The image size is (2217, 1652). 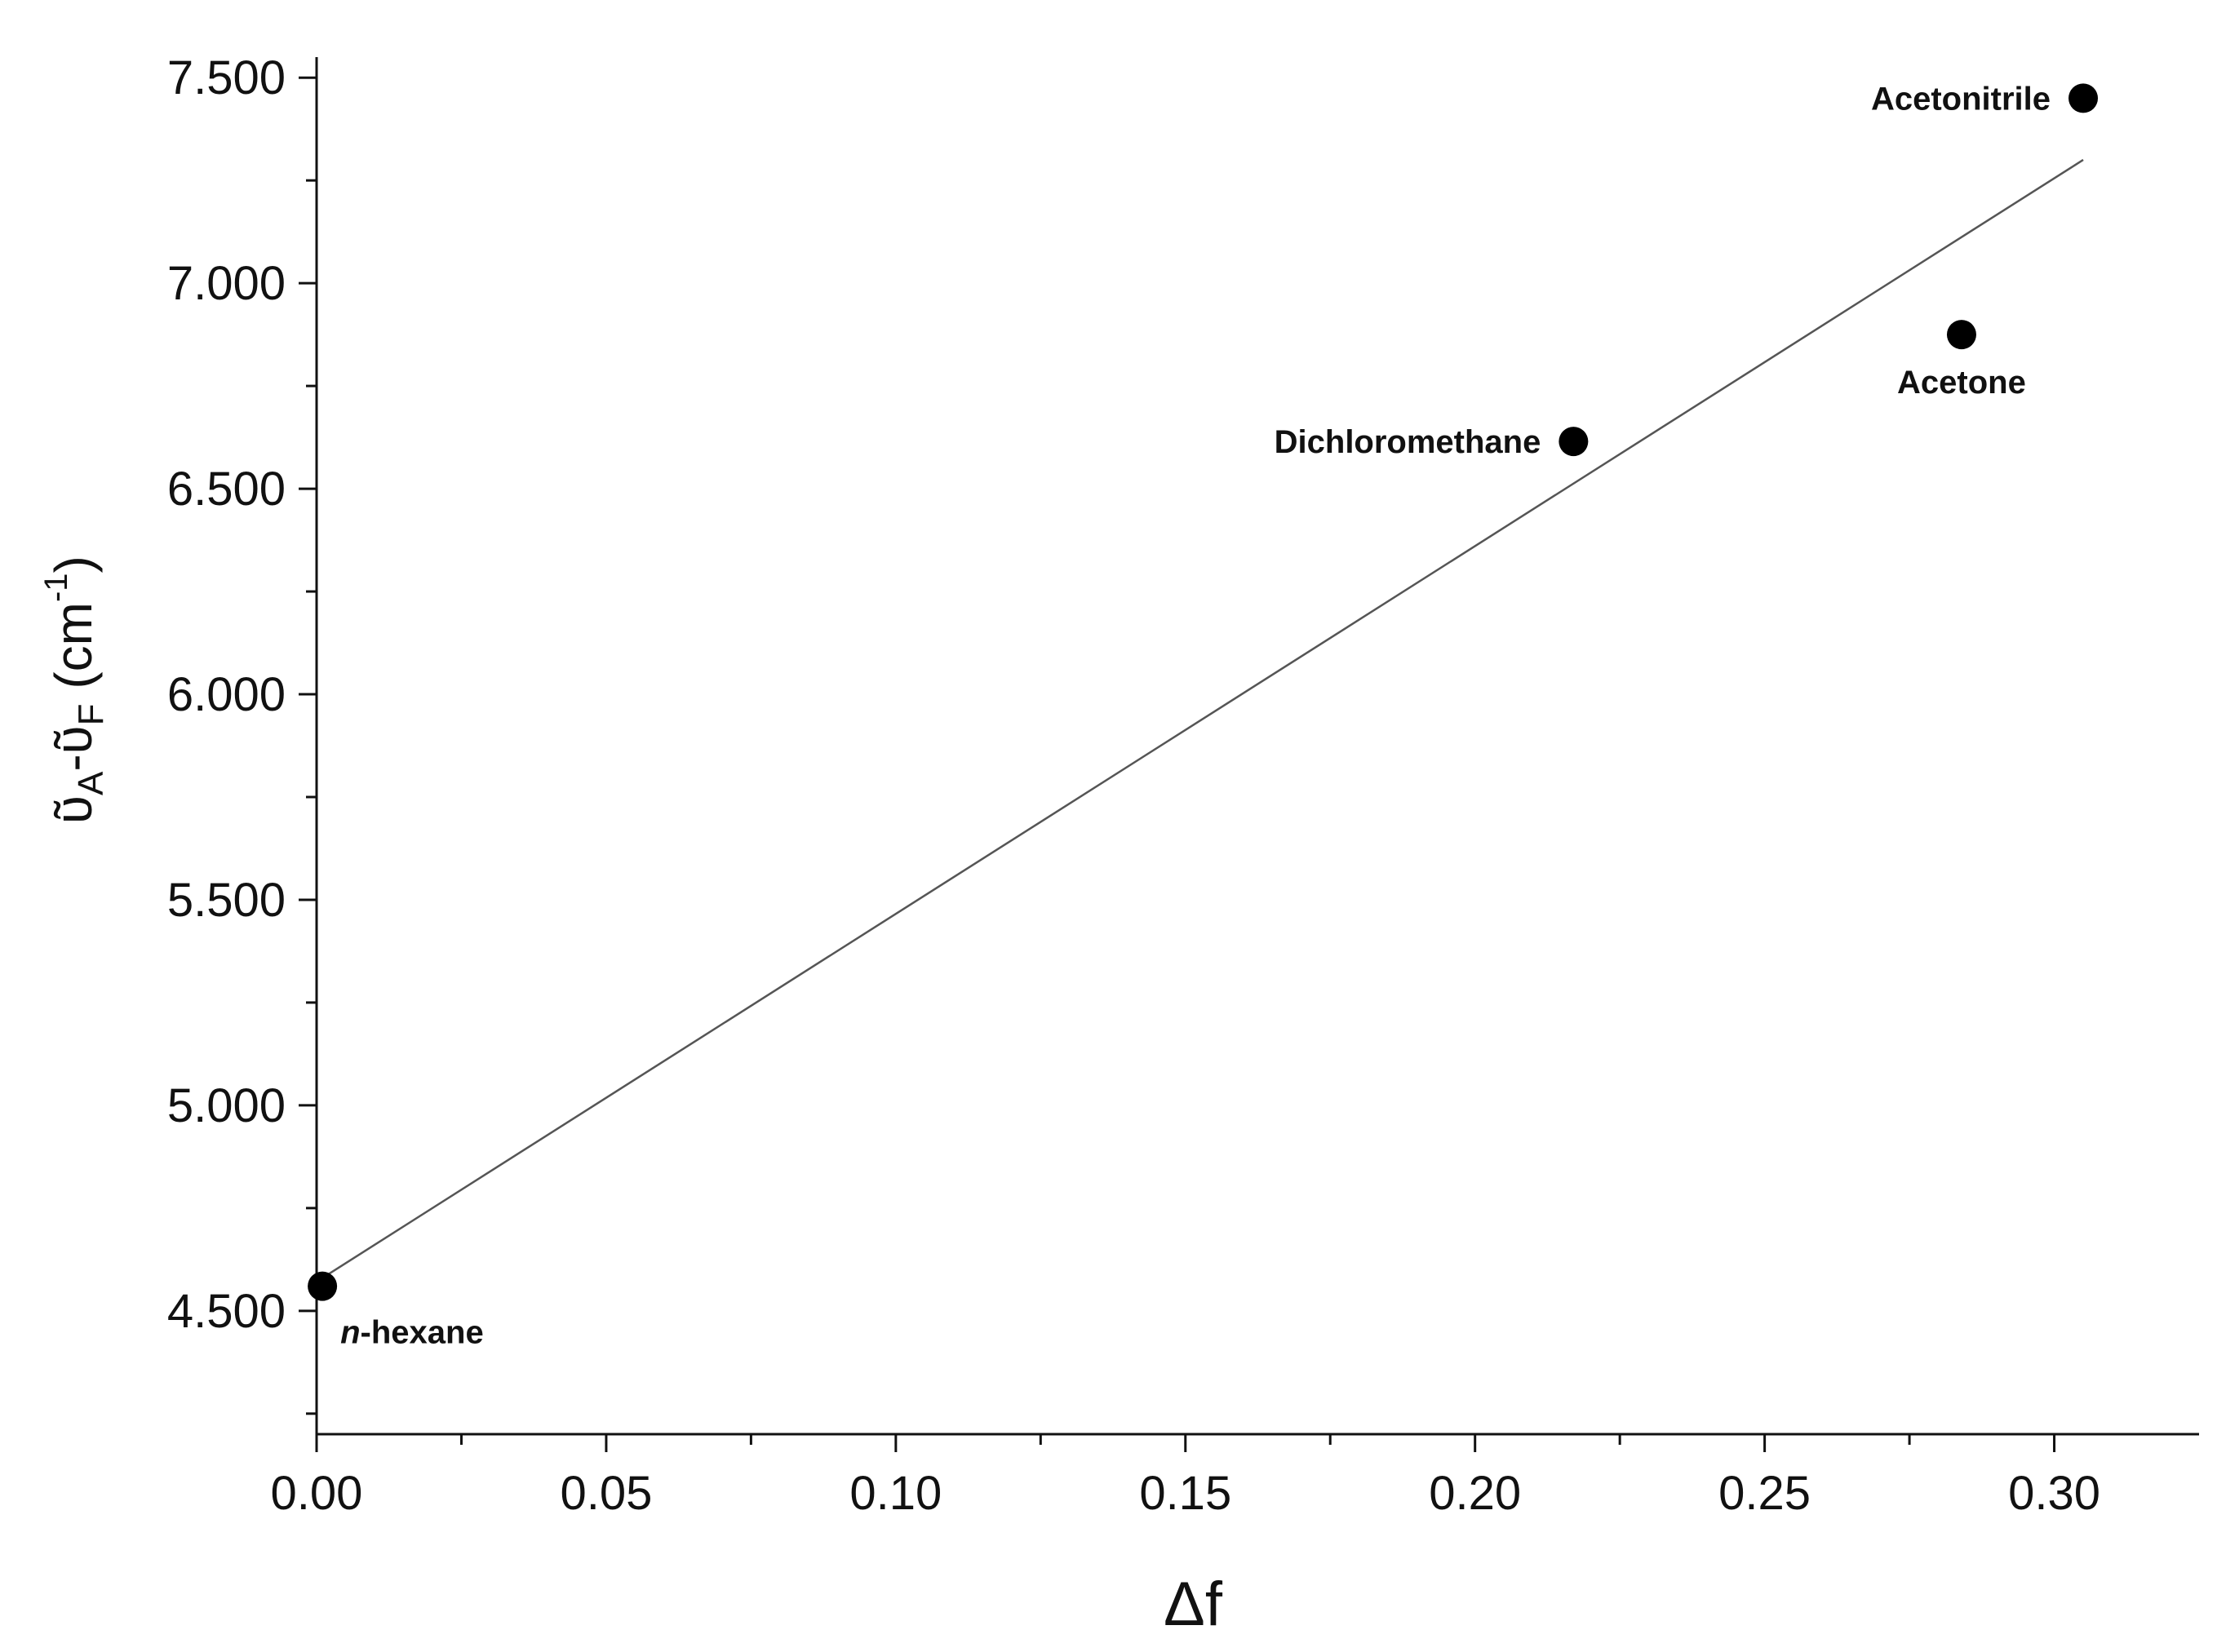 What do you see at coordinates (73, 809) in the screenshot?
I see `y-axis-nu-a: ῦ` at bounding box center [73, 809].